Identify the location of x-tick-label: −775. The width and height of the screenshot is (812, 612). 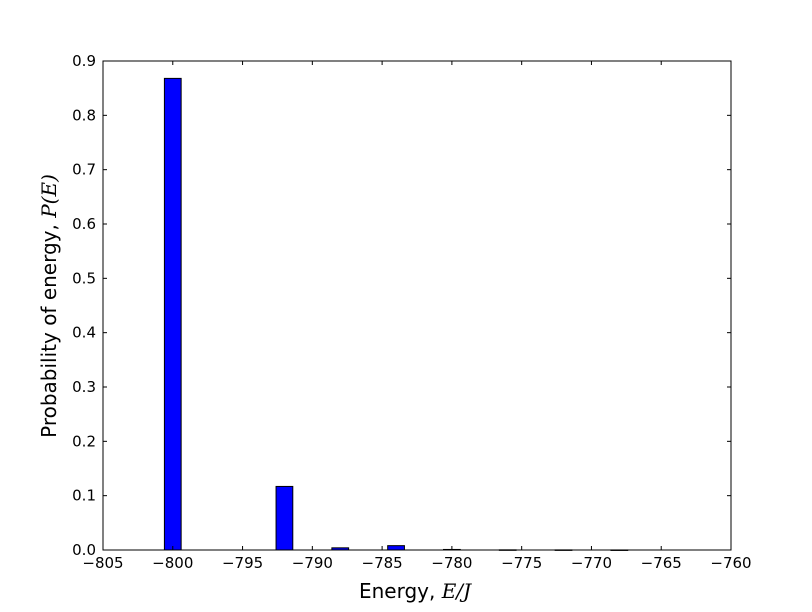
(521, 563).